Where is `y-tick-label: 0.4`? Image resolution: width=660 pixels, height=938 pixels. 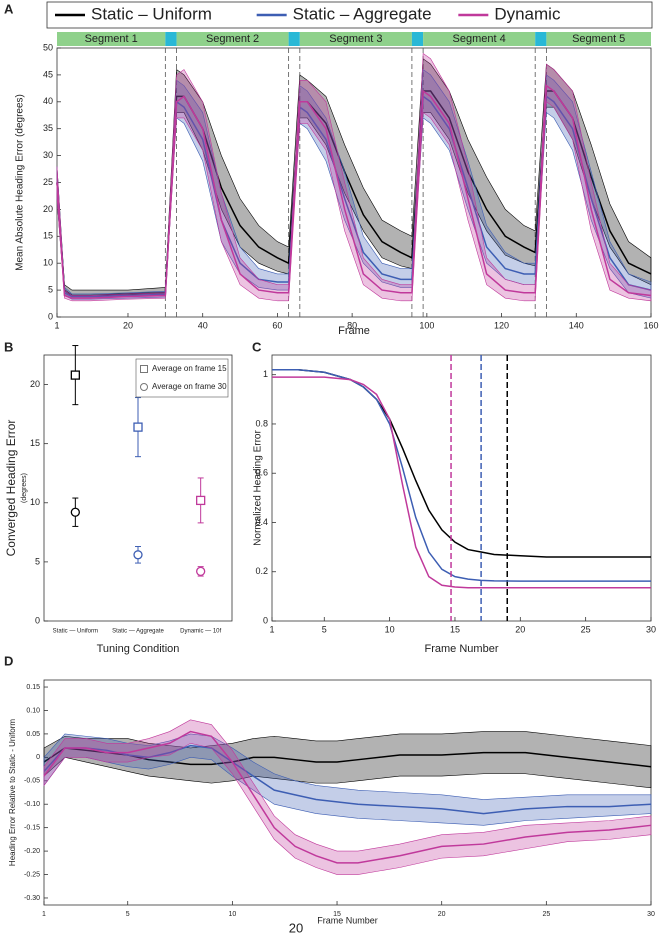
y-tick-label: 0.4 is located at coordinates (261, 522).